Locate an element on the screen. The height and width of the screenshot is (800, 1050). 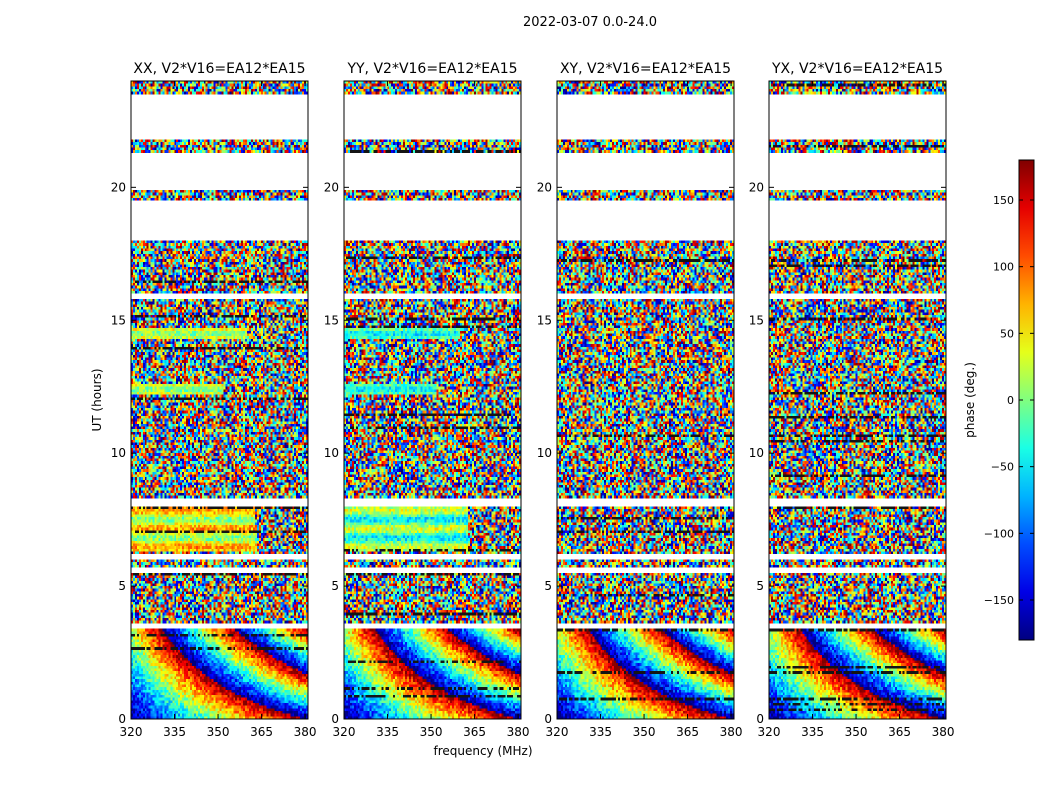
figure-suptitle: 2022-03-07 0.0-24.0 is located at coordinates (590, 22).